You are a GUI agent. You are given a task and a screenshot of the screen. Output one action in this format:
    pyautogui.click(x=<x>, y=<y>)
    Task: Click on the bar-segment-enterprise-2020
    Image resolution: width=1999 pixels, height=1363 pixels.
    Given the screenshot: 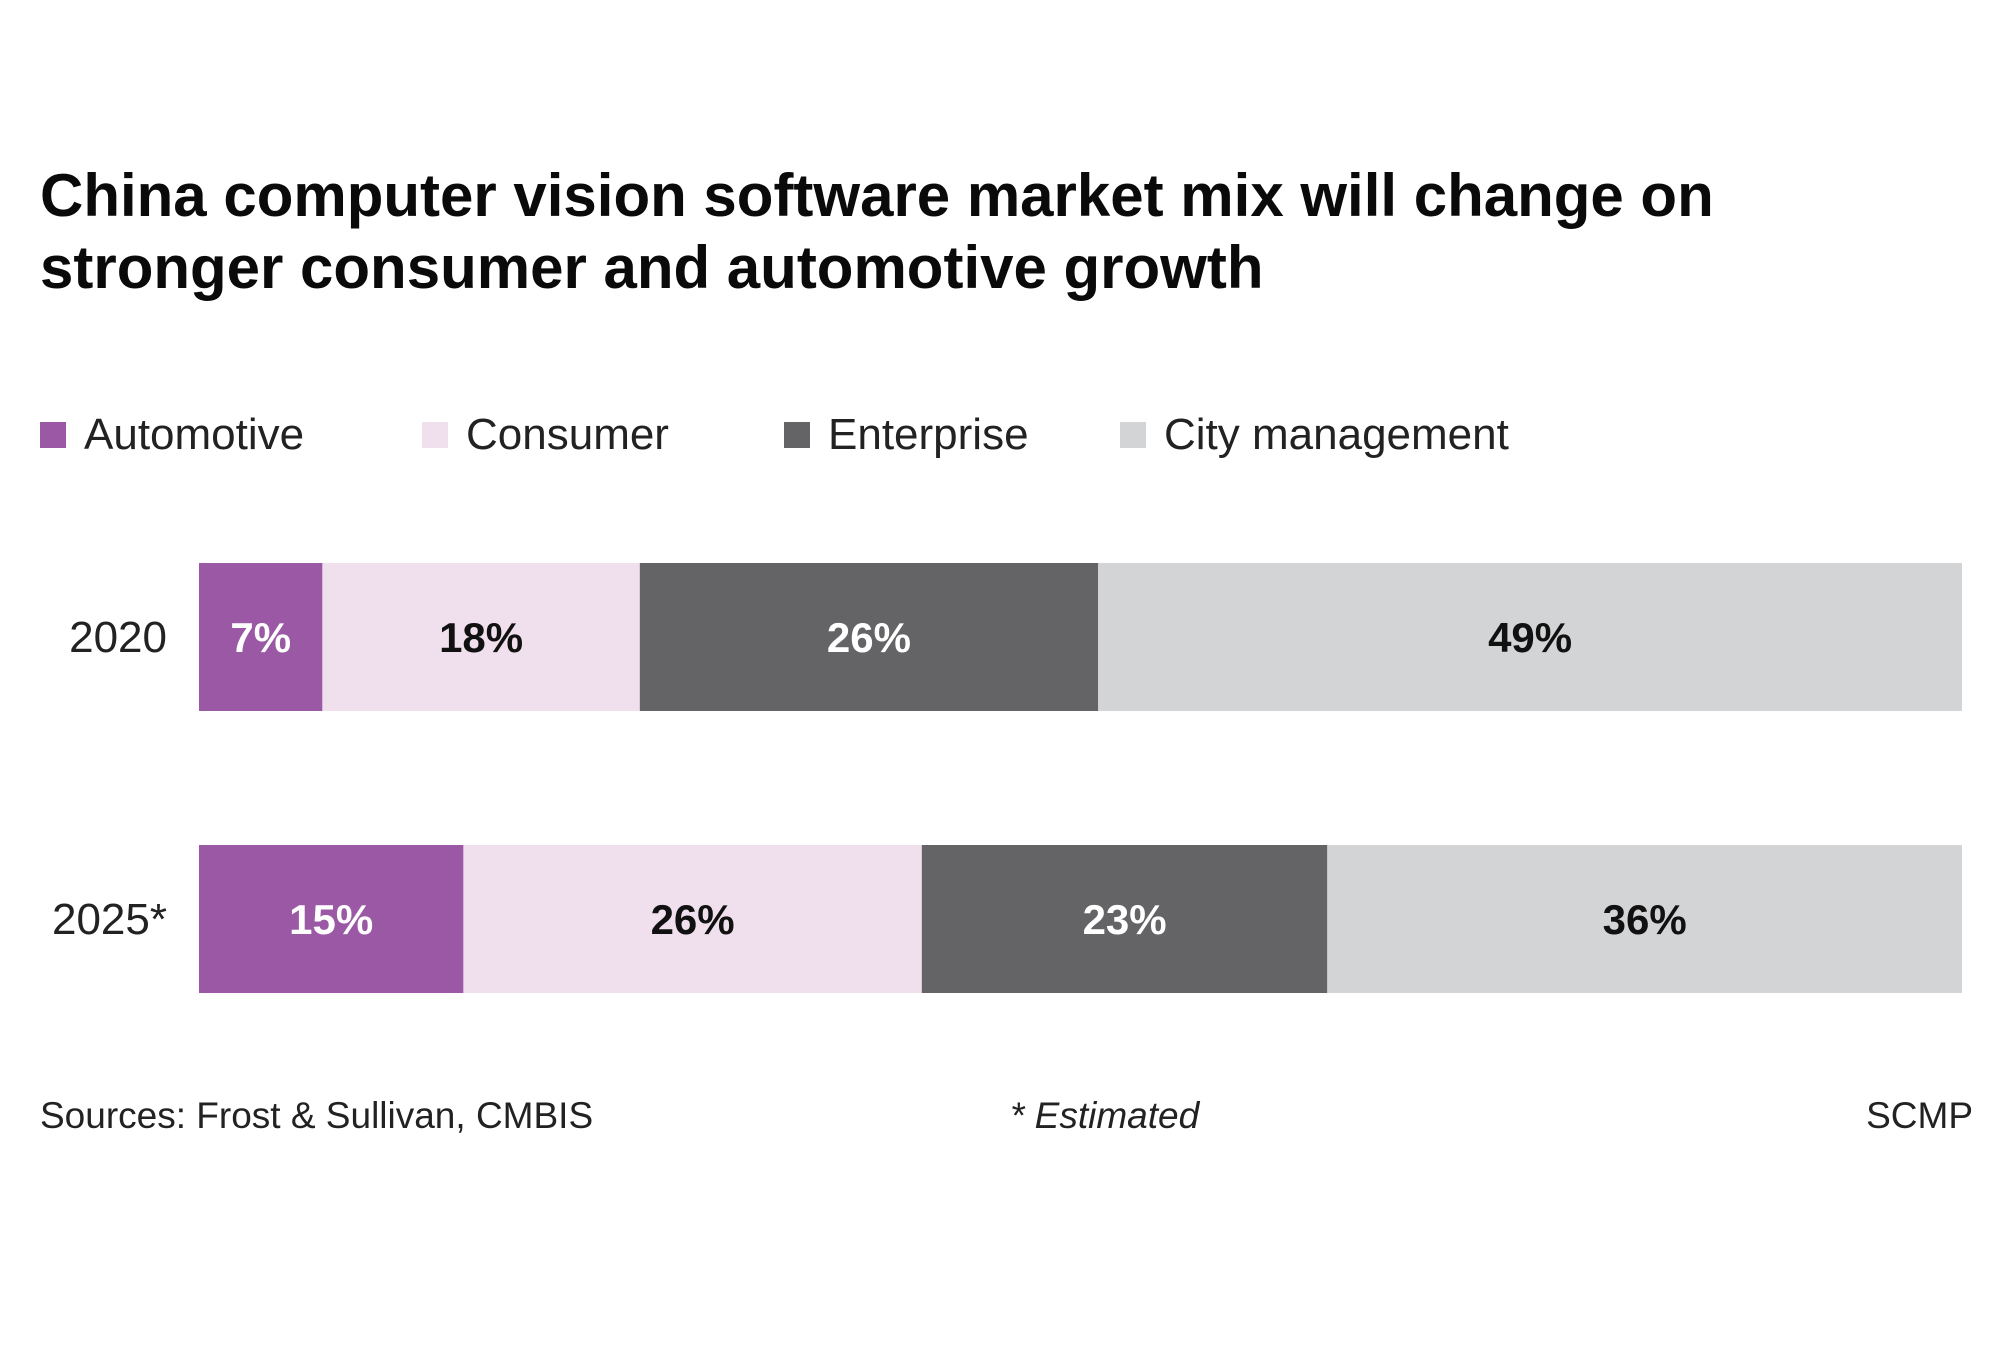 What is the action you would take?
    pyautogui.click(x=869, y=637)
    